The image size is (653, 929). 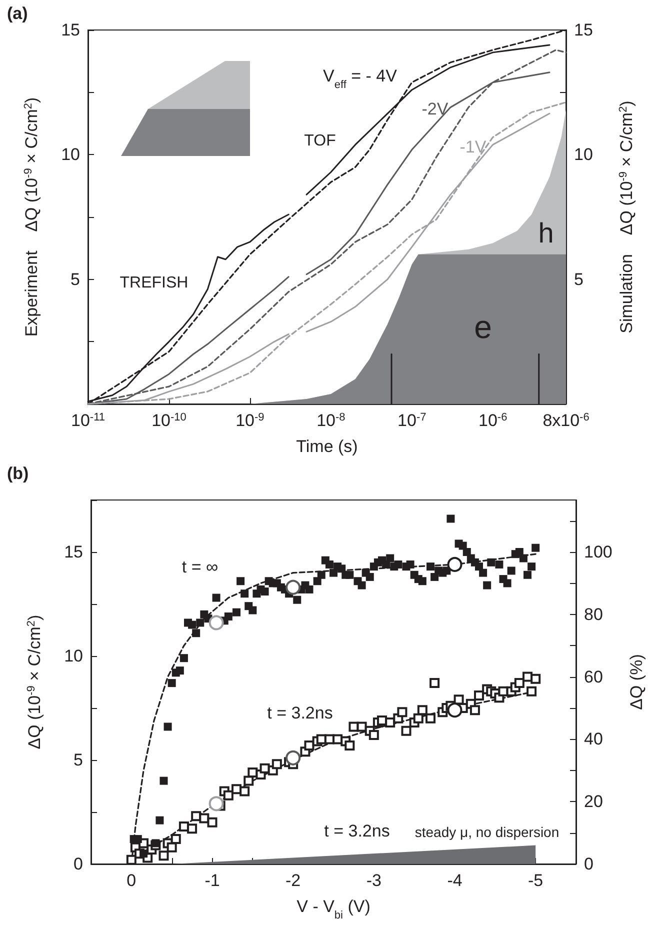 What do you see at coordinates (293, 880) in the screenshot?
I see `x-tick-label: -2` at bounding box center [293, 880].